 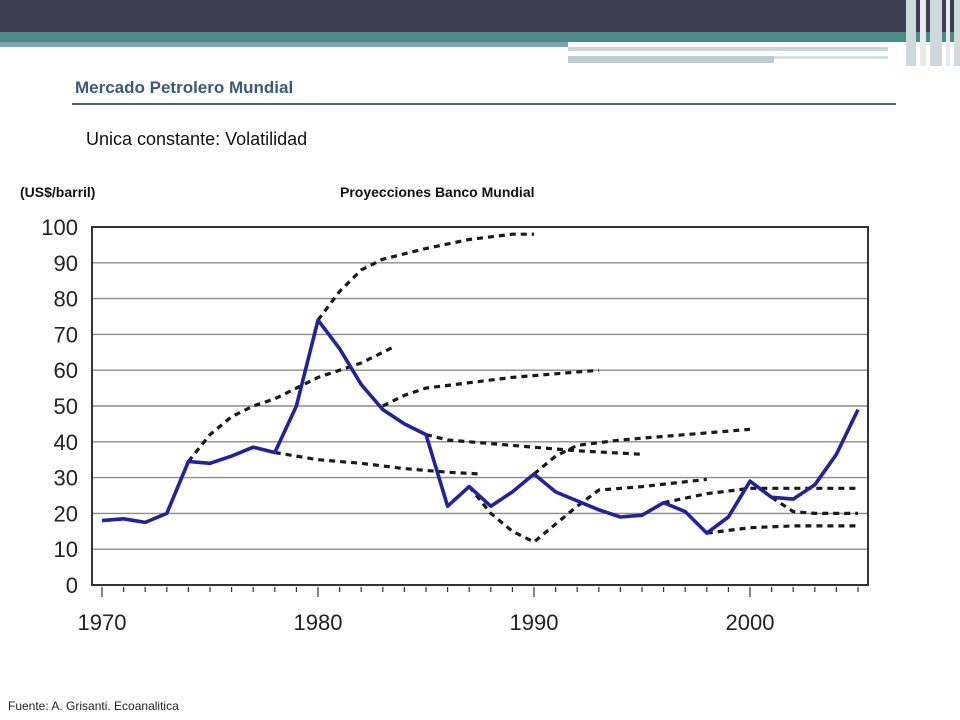 I want to click on projection-label: Proyecciones Banco Mundial, so click(x=437, y=192).